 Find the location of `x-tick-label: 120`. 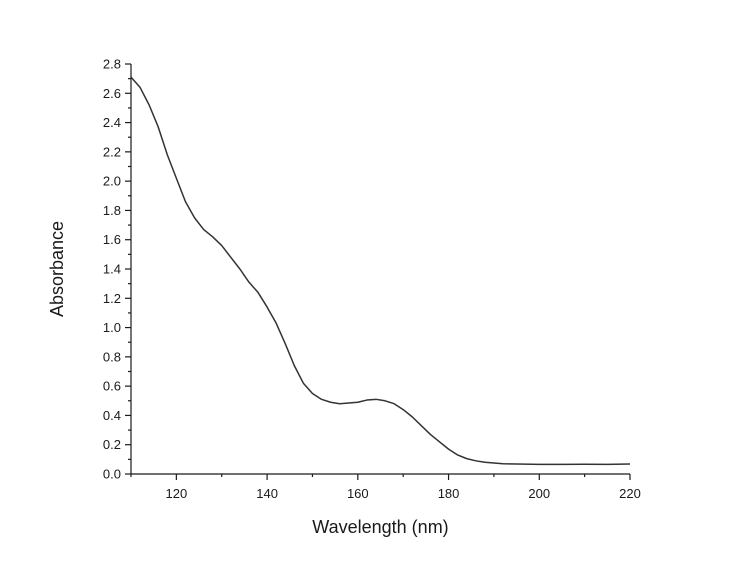

x-tick-label: 120 is located at coordinates (177, 493).